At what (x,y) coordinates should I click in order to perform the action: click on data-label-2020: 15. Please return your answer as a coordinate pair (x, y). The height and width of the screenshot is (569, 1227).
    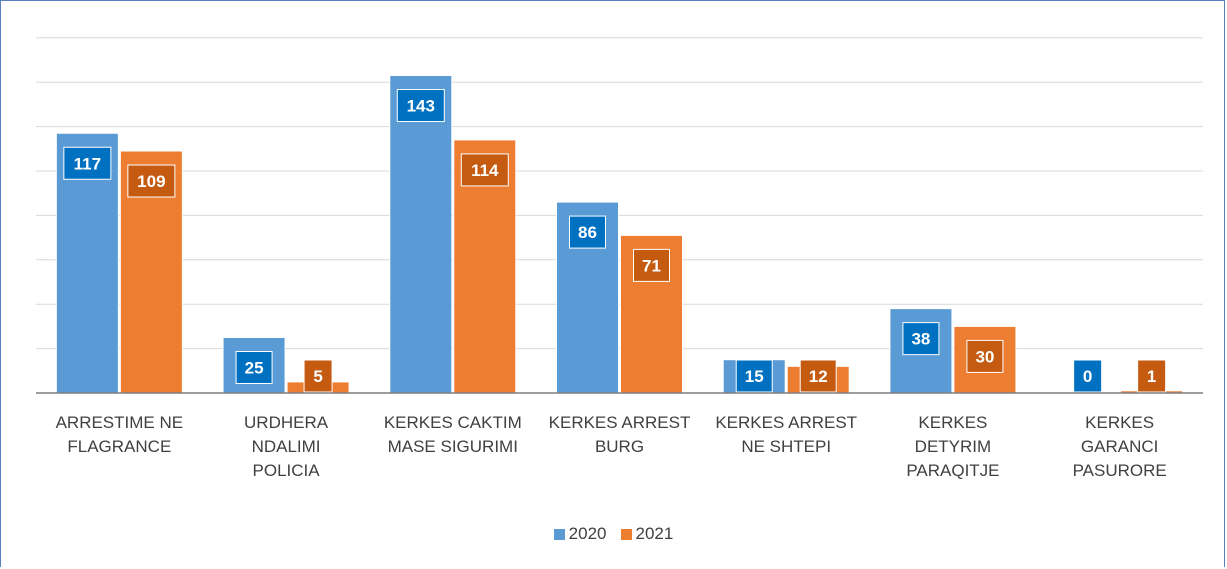
    Looking at the image, I should click on (754, 376).